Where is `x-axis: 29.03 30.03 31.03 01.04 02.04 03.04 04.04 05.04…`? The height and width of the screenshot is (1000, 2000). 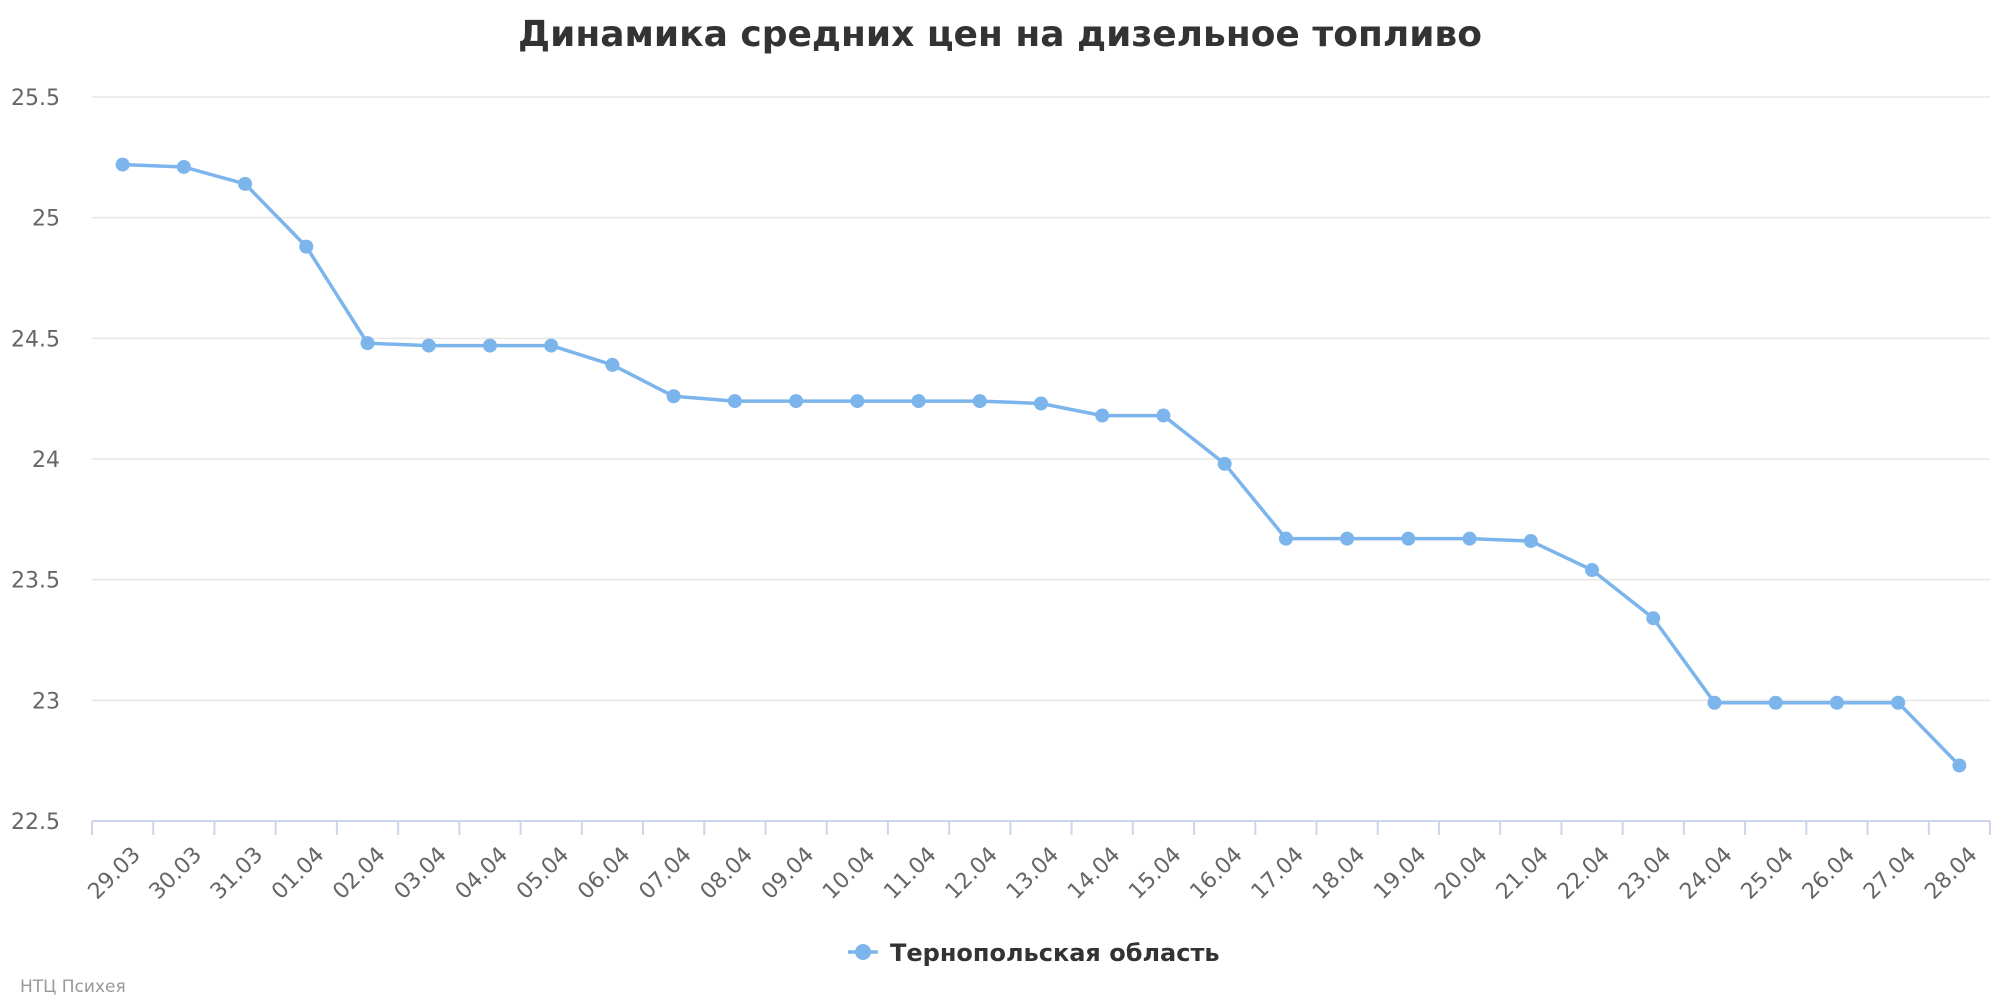
x-axis: 29.03 30.03 31.03 01.04 02.04 03.04 04.04 05.04… is located at coordinates (1037, 862).